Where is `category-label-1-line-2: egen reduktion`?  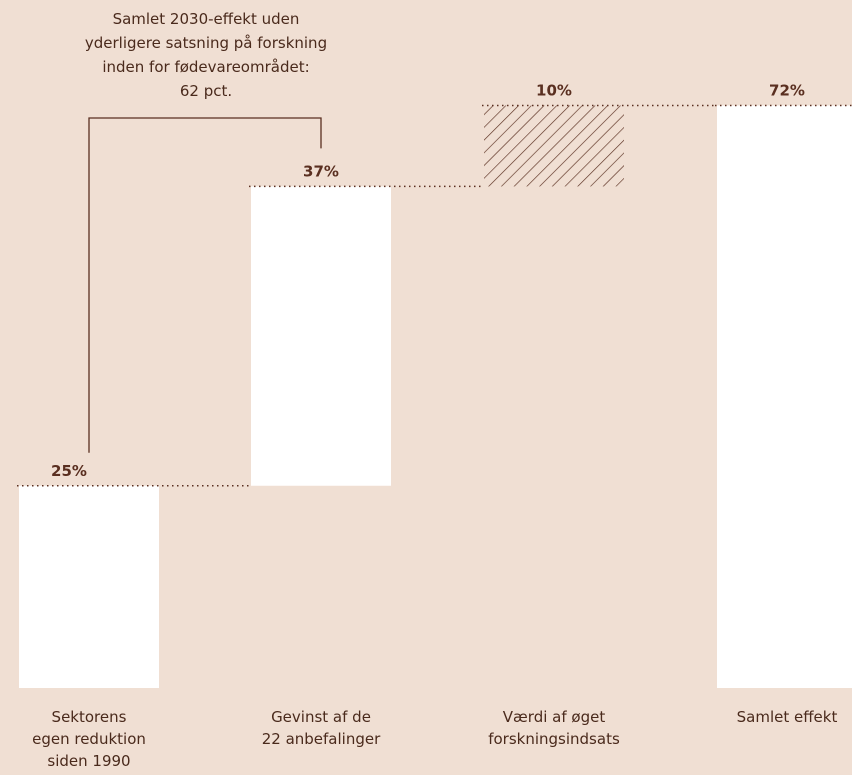
category-label-1-line-2: egen reduktion is located at coordinates (89, 739).